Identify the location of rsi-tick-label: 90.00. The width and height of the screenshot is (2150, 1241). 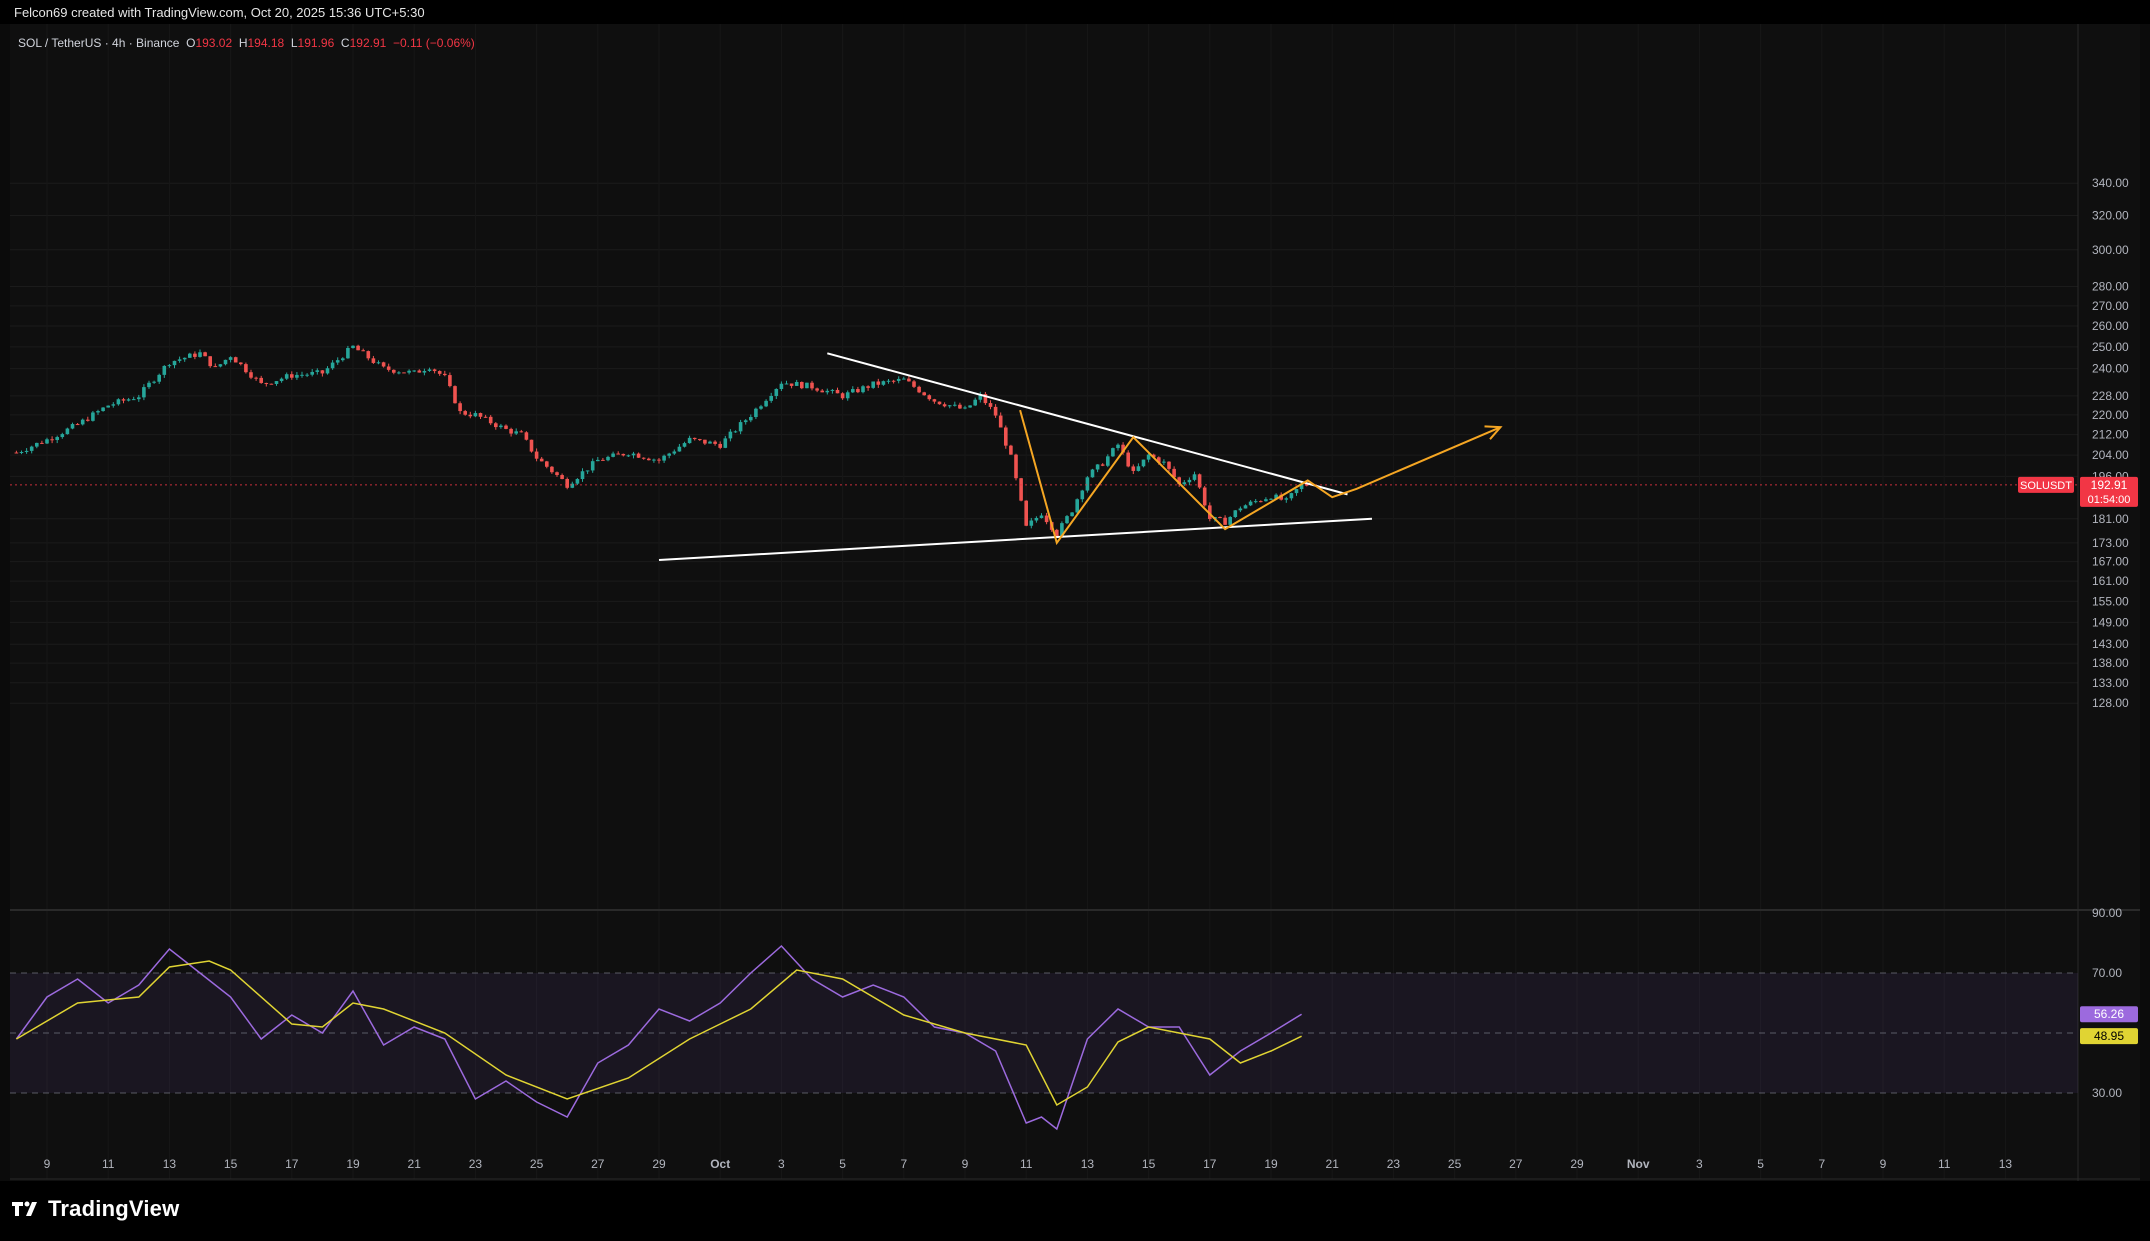
(2107, 913).